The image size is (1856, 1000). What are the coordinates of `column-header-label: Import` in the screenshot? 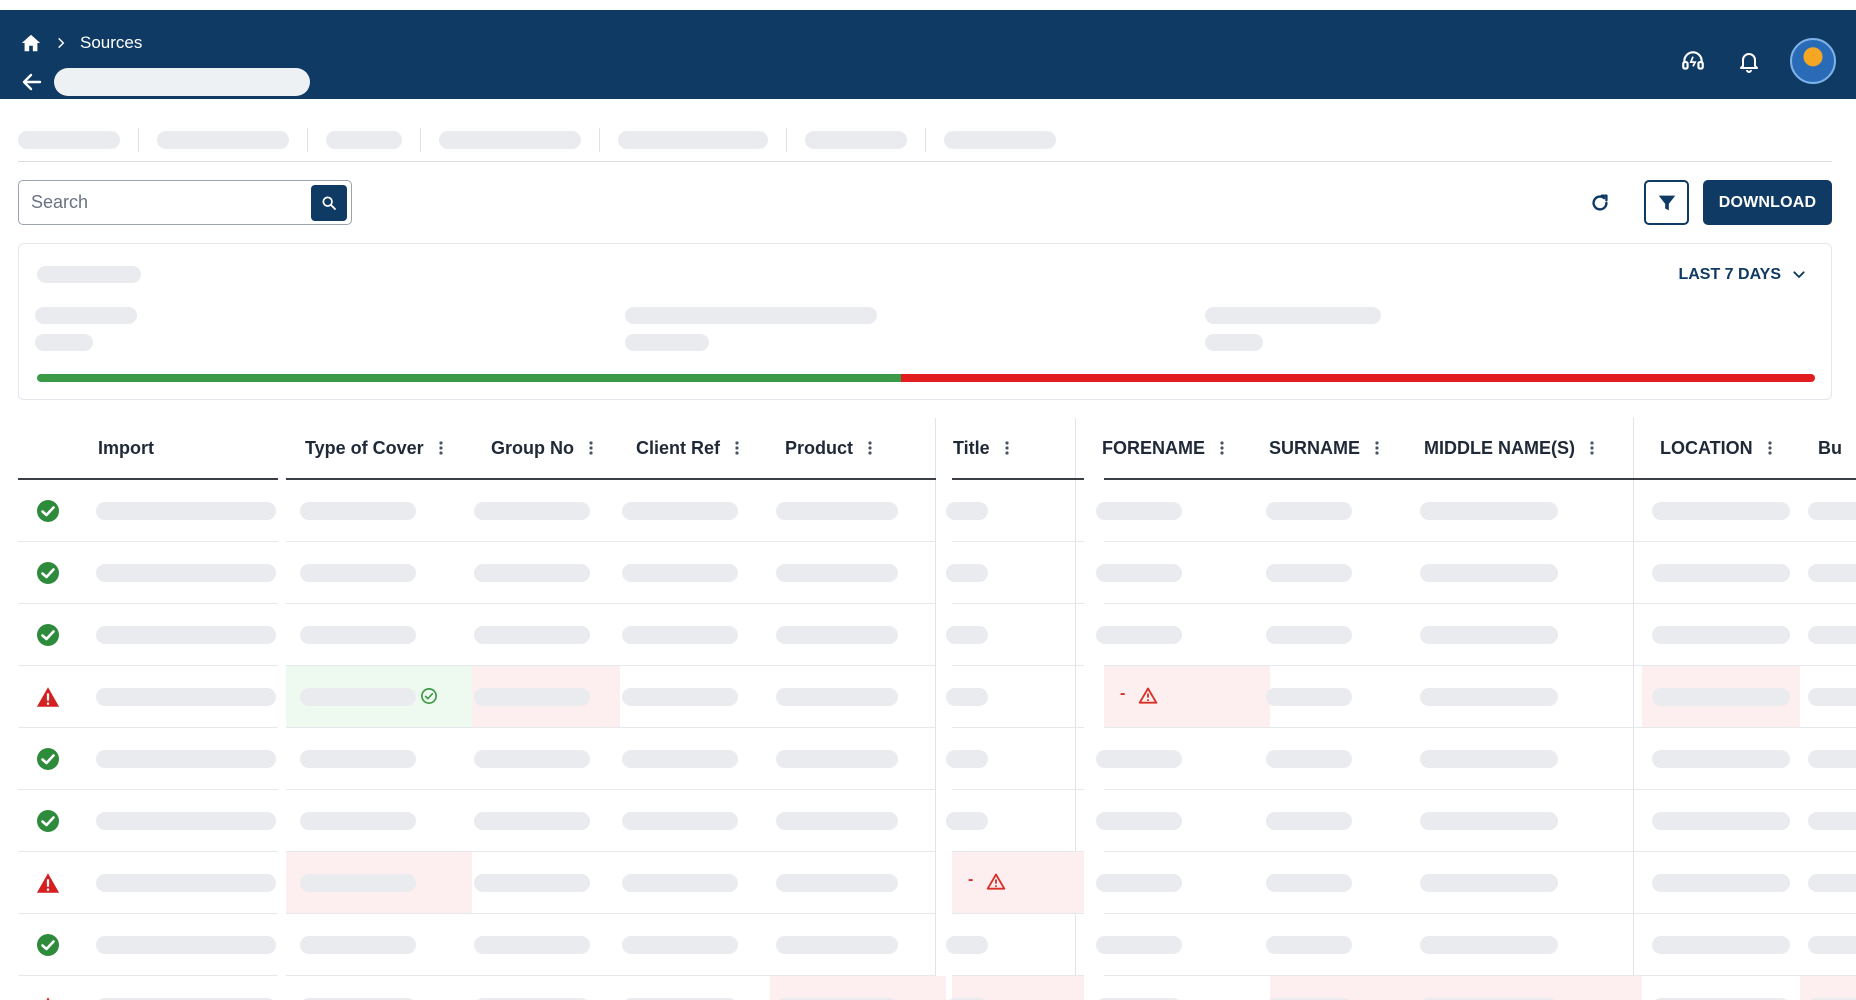 It's located at (126, 448).